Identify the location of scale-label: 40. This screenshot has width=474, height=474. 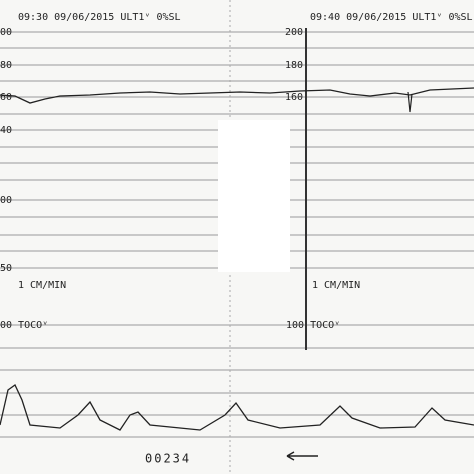
(6, 130).